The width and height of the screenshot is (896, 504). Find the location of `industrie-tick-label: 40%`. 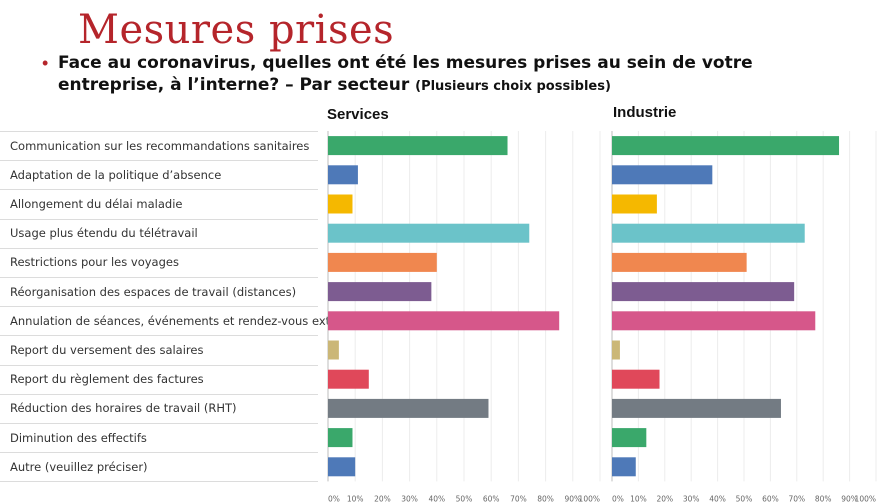

industrie-tick-label: 40% is located at coordinates (717, 498).